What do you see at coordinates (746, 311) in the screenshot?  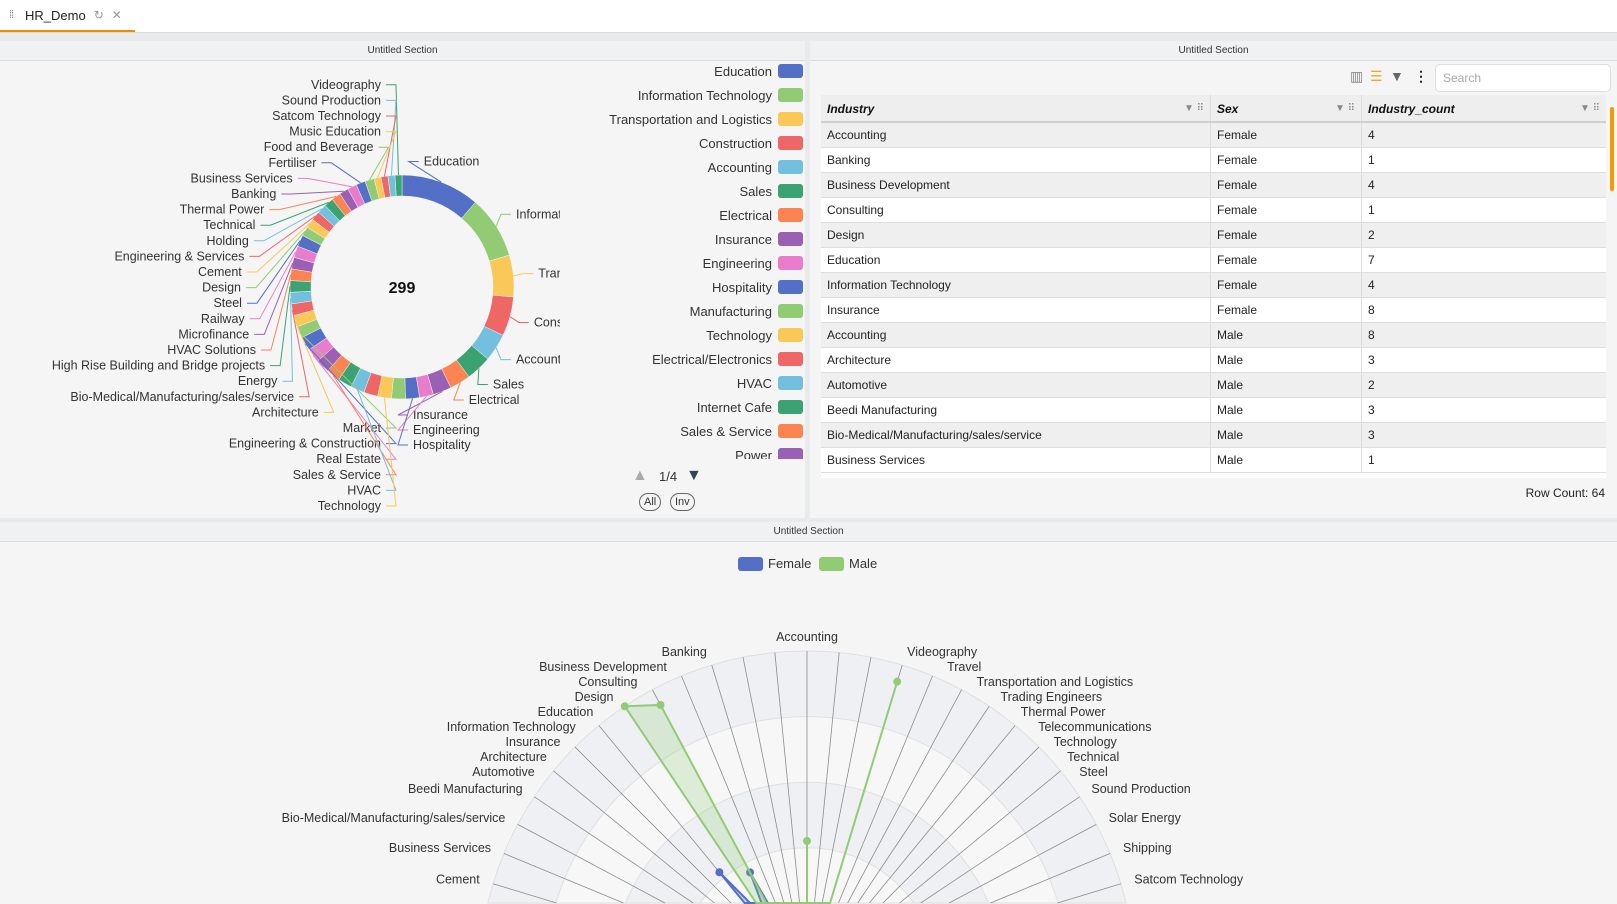 I see `legend-item: Manufacturing` at bounding box center [746, 311].